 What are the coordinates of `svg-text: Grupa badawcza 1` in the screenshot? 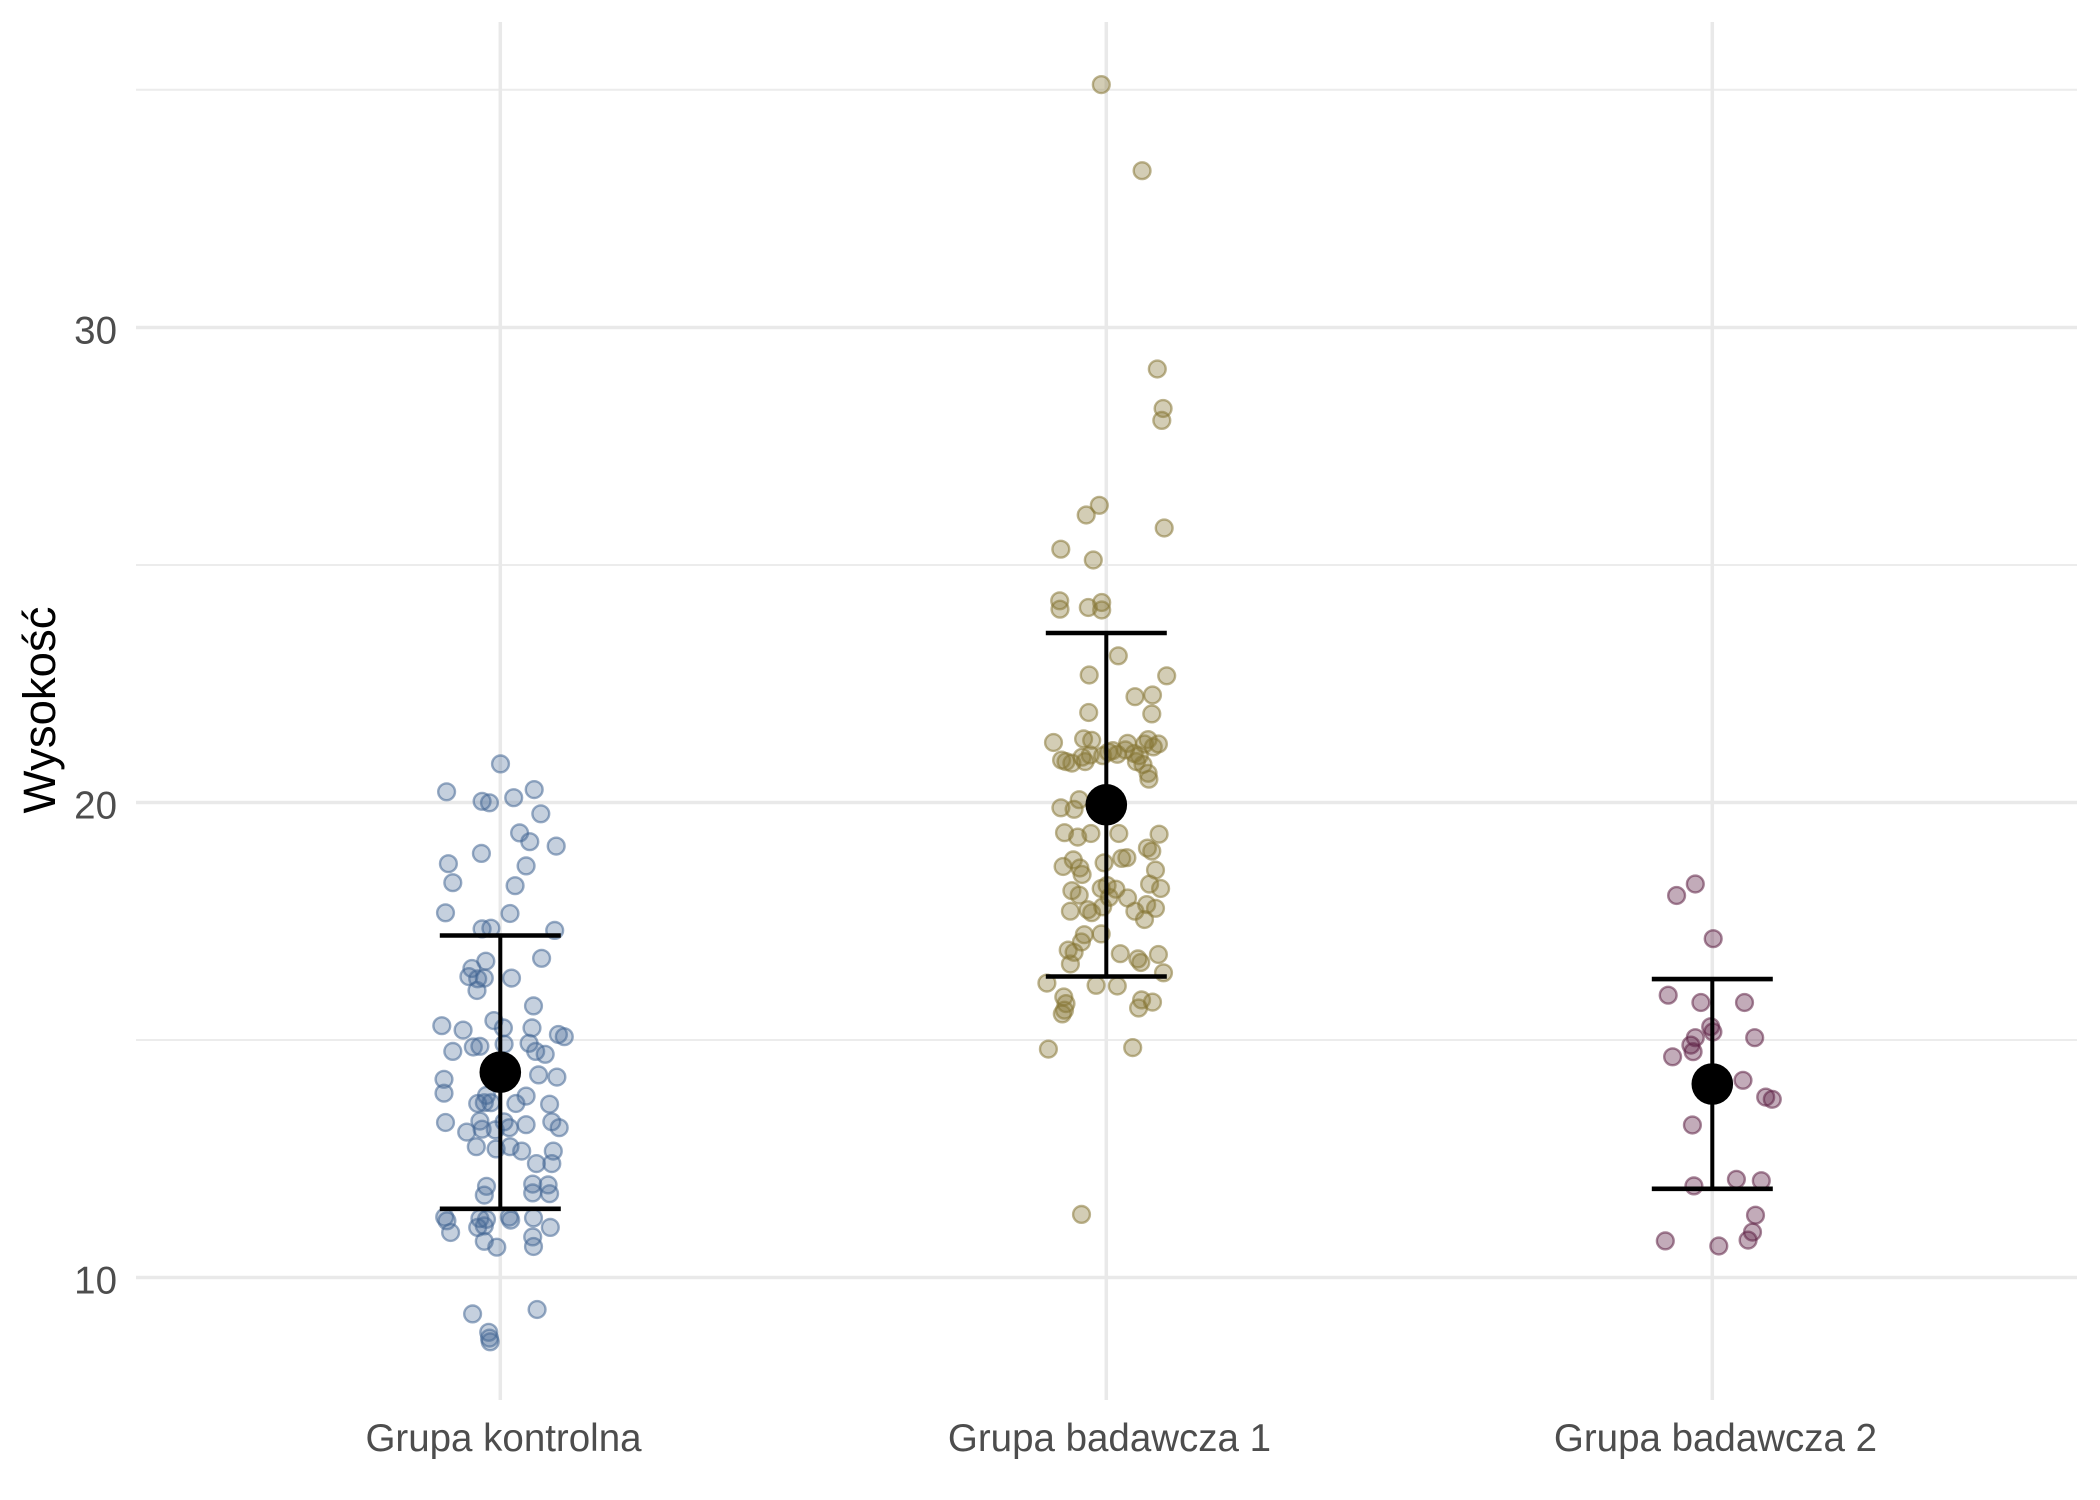 It's located at (1109, 1438).